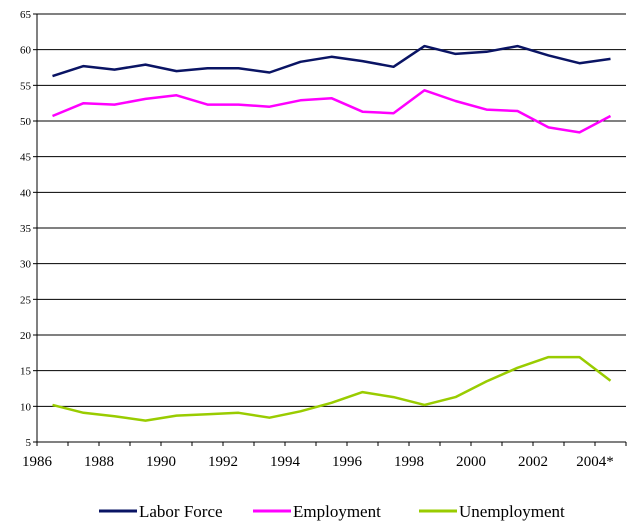 This screenshot has width=636, height=529. What do you see at coordinates (26, 122) in the screenshot?
I see `y-tick-label: 50` at bounding box center [26, 122].